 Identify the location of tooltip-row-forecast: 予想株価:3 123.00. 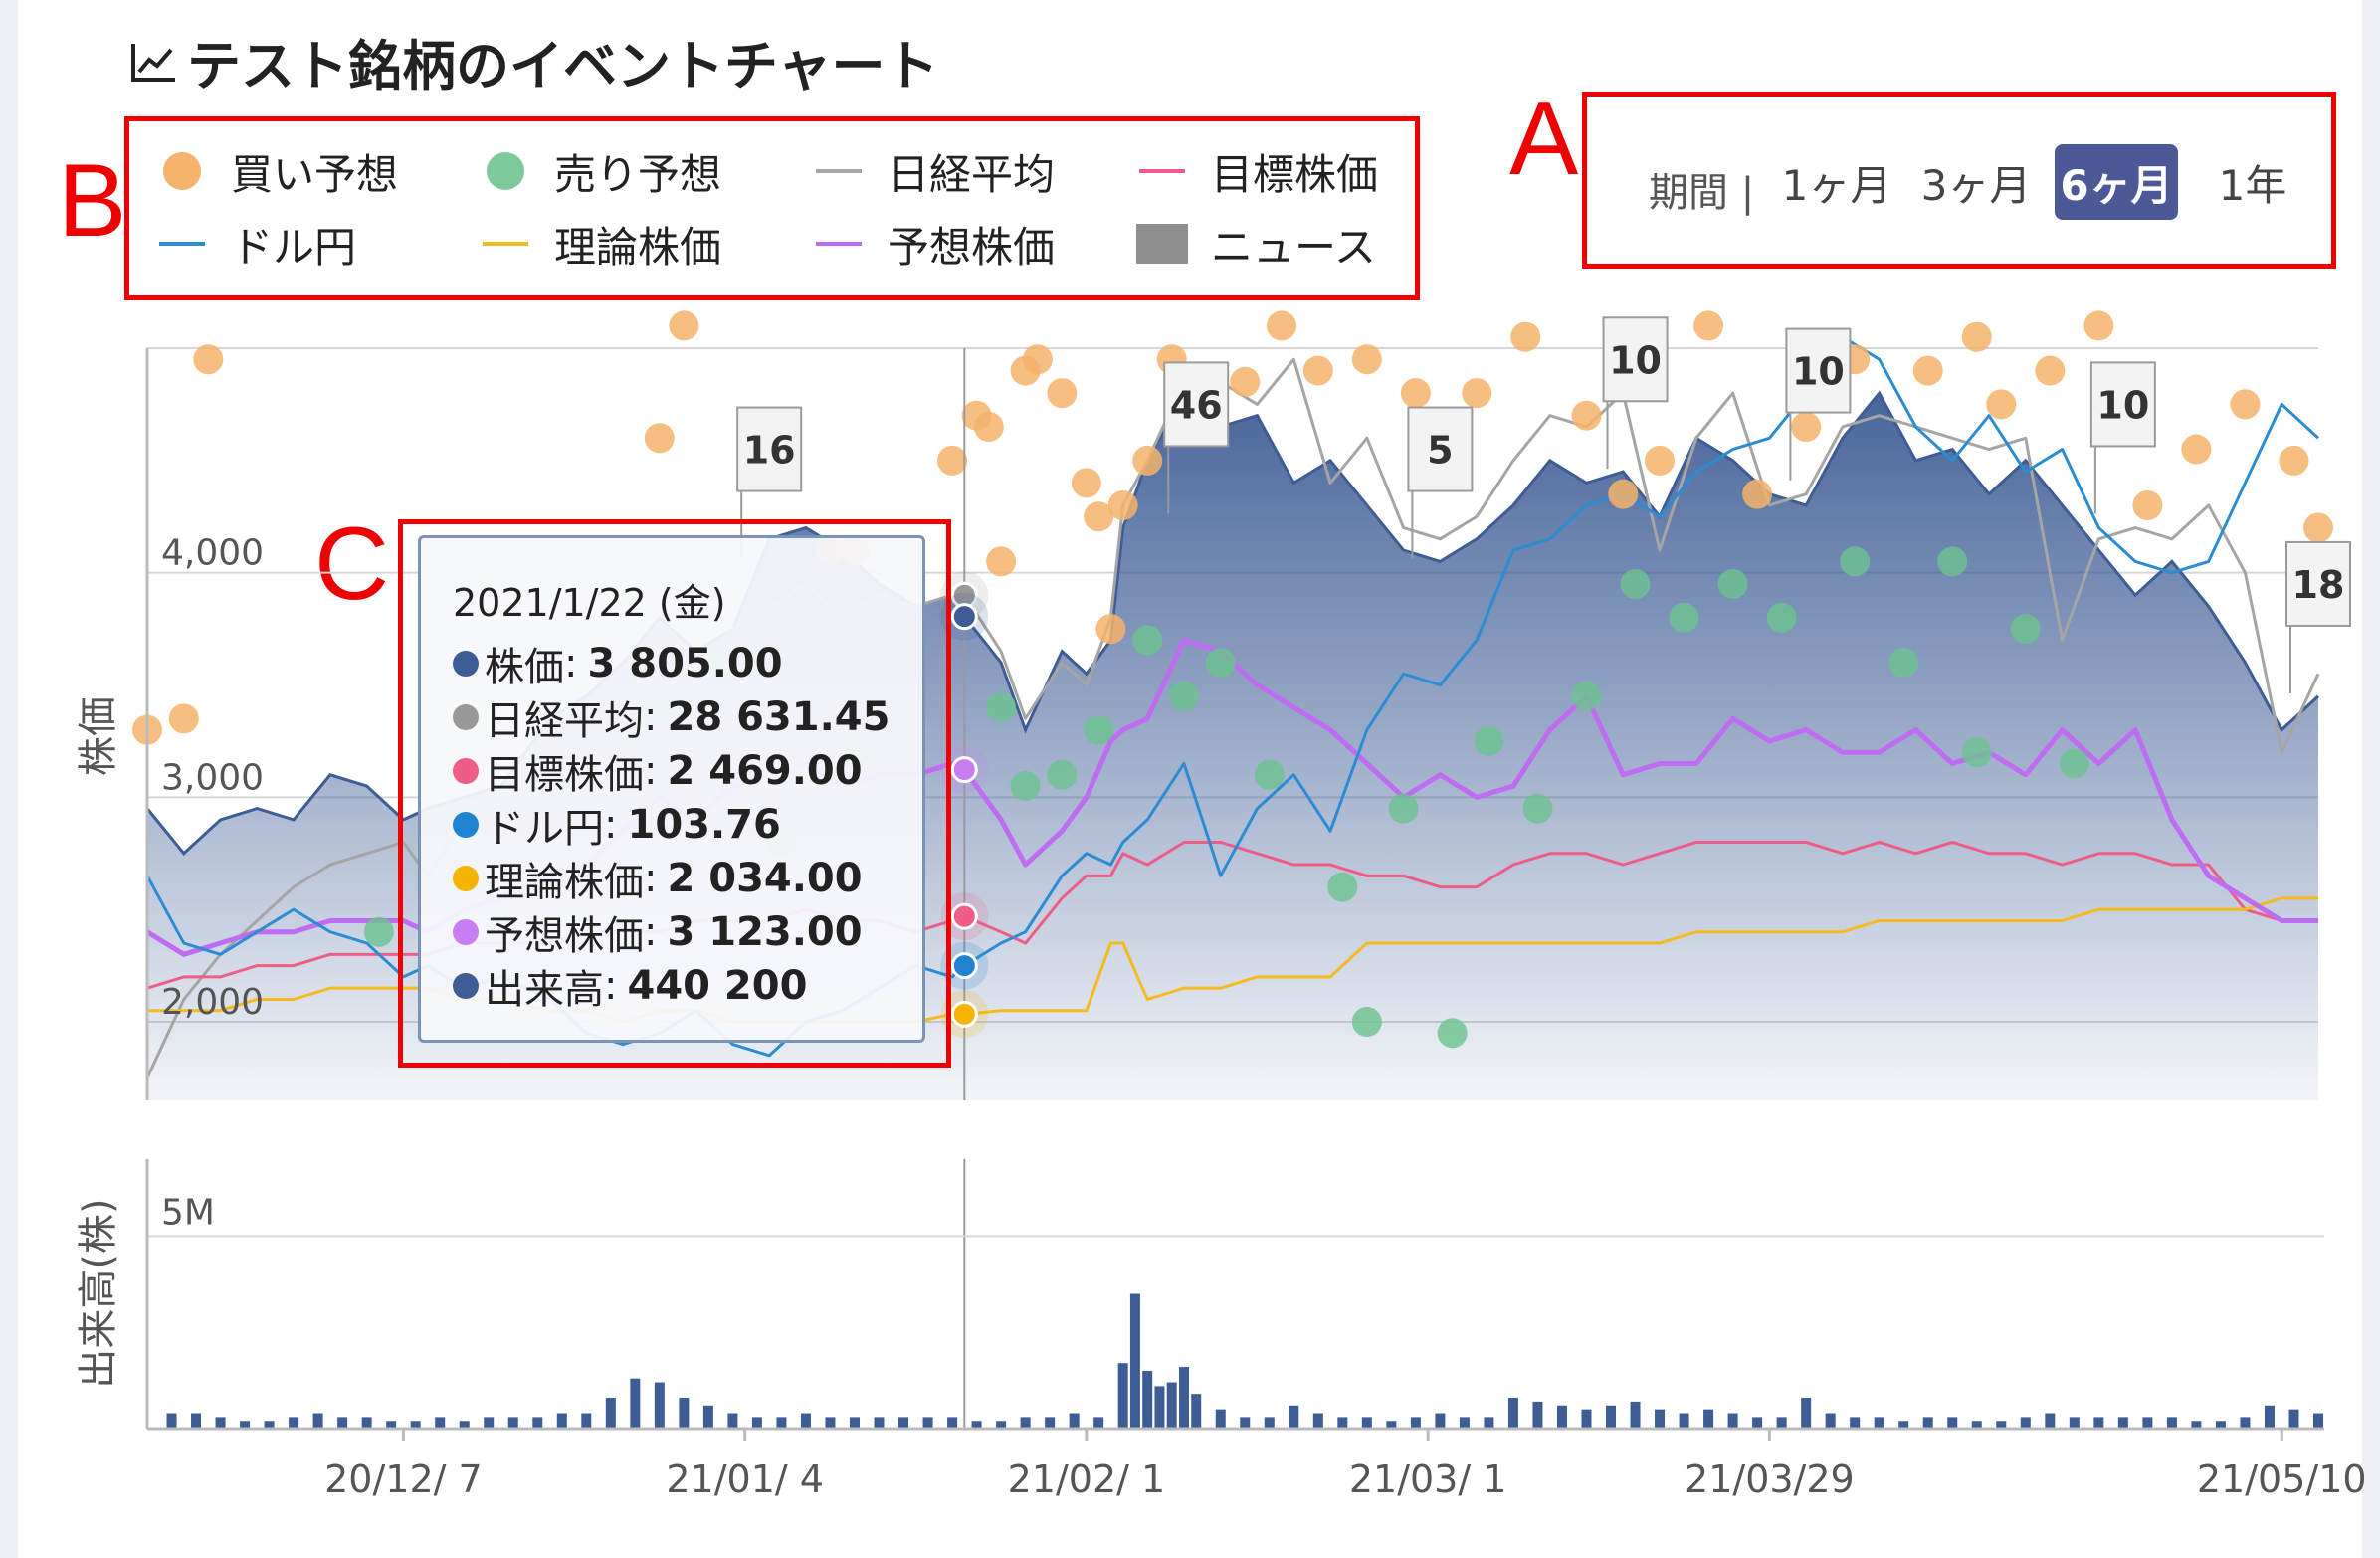
(687, 932).